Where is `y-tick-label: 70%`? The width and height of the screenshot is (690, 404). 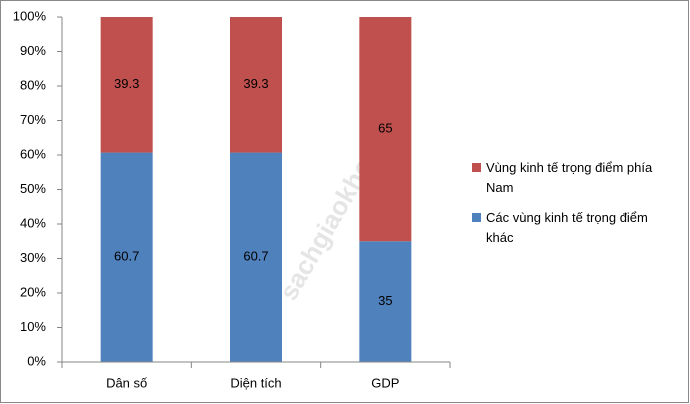
y-tick-label: 70% is located at coordinates (33, 119).